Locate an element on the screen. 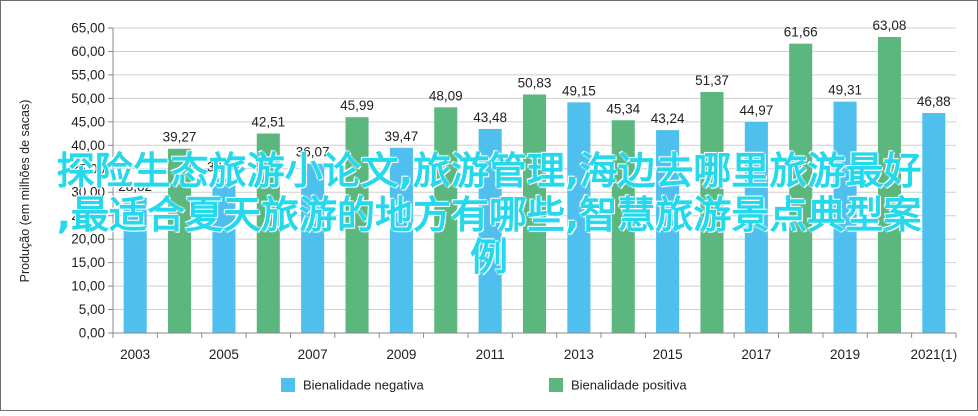  x-tick-label: 2005 is located at coordinates (224, 354).